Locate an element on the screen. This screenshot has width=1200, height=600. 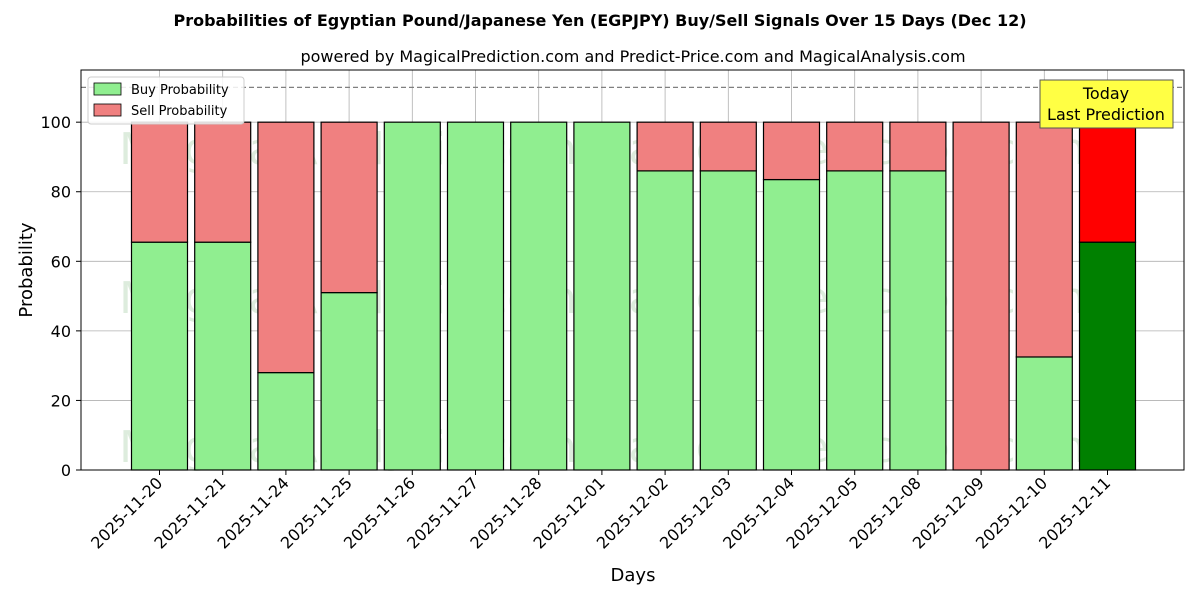
legend-label-sell: Sell Probability is located at coordinates (179, 111).